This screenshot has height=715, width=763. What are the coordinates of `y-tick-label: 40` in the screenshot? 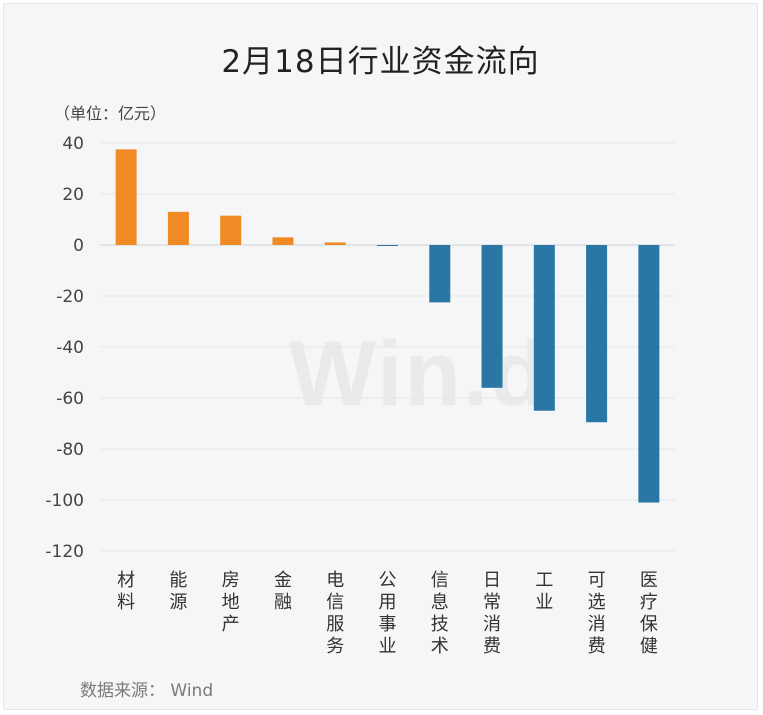 It's located at (73, 144).